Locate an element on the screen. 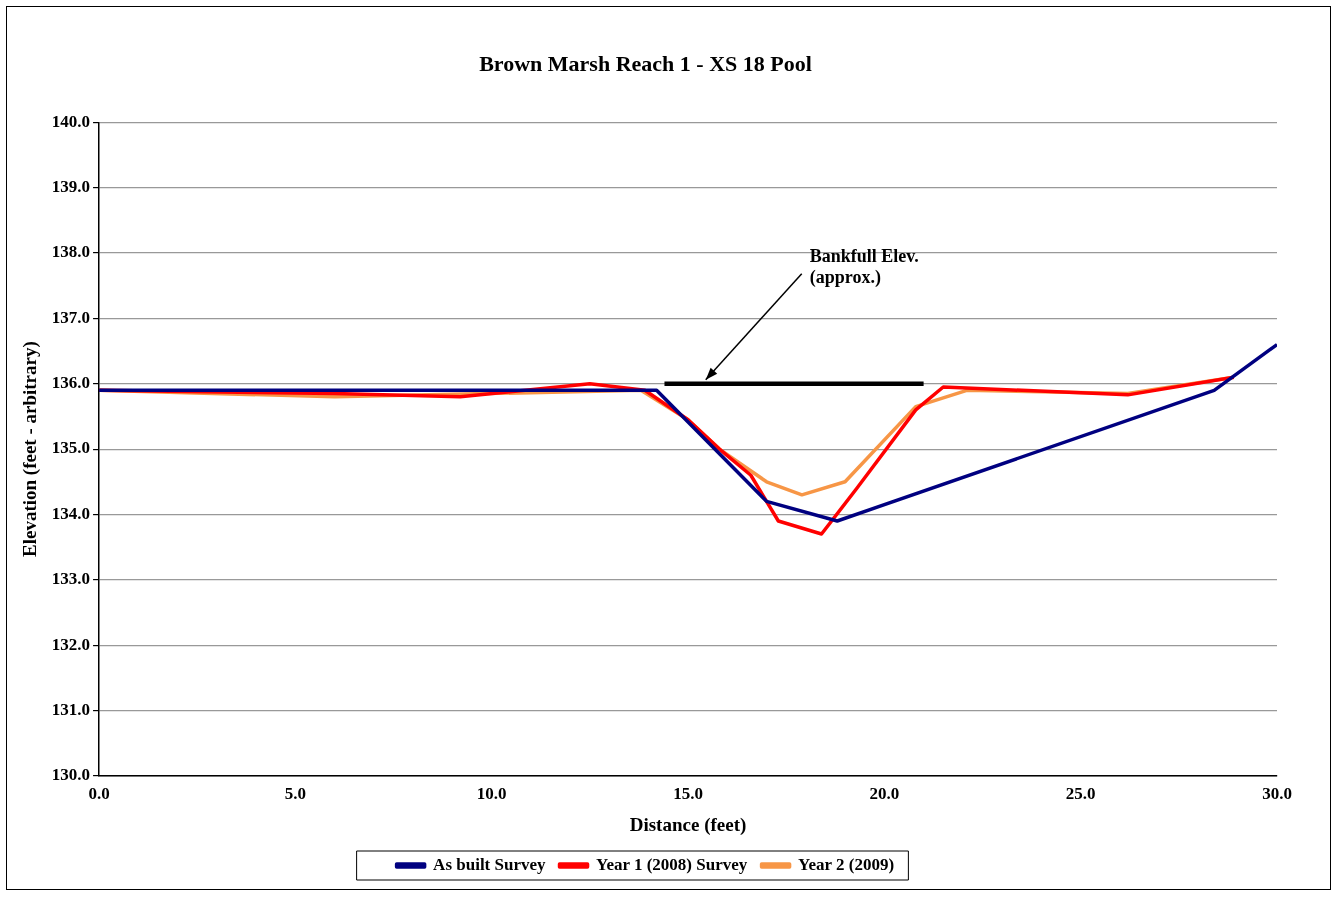  y-tick-label: 134.0 is located at coordinates (71, 513).